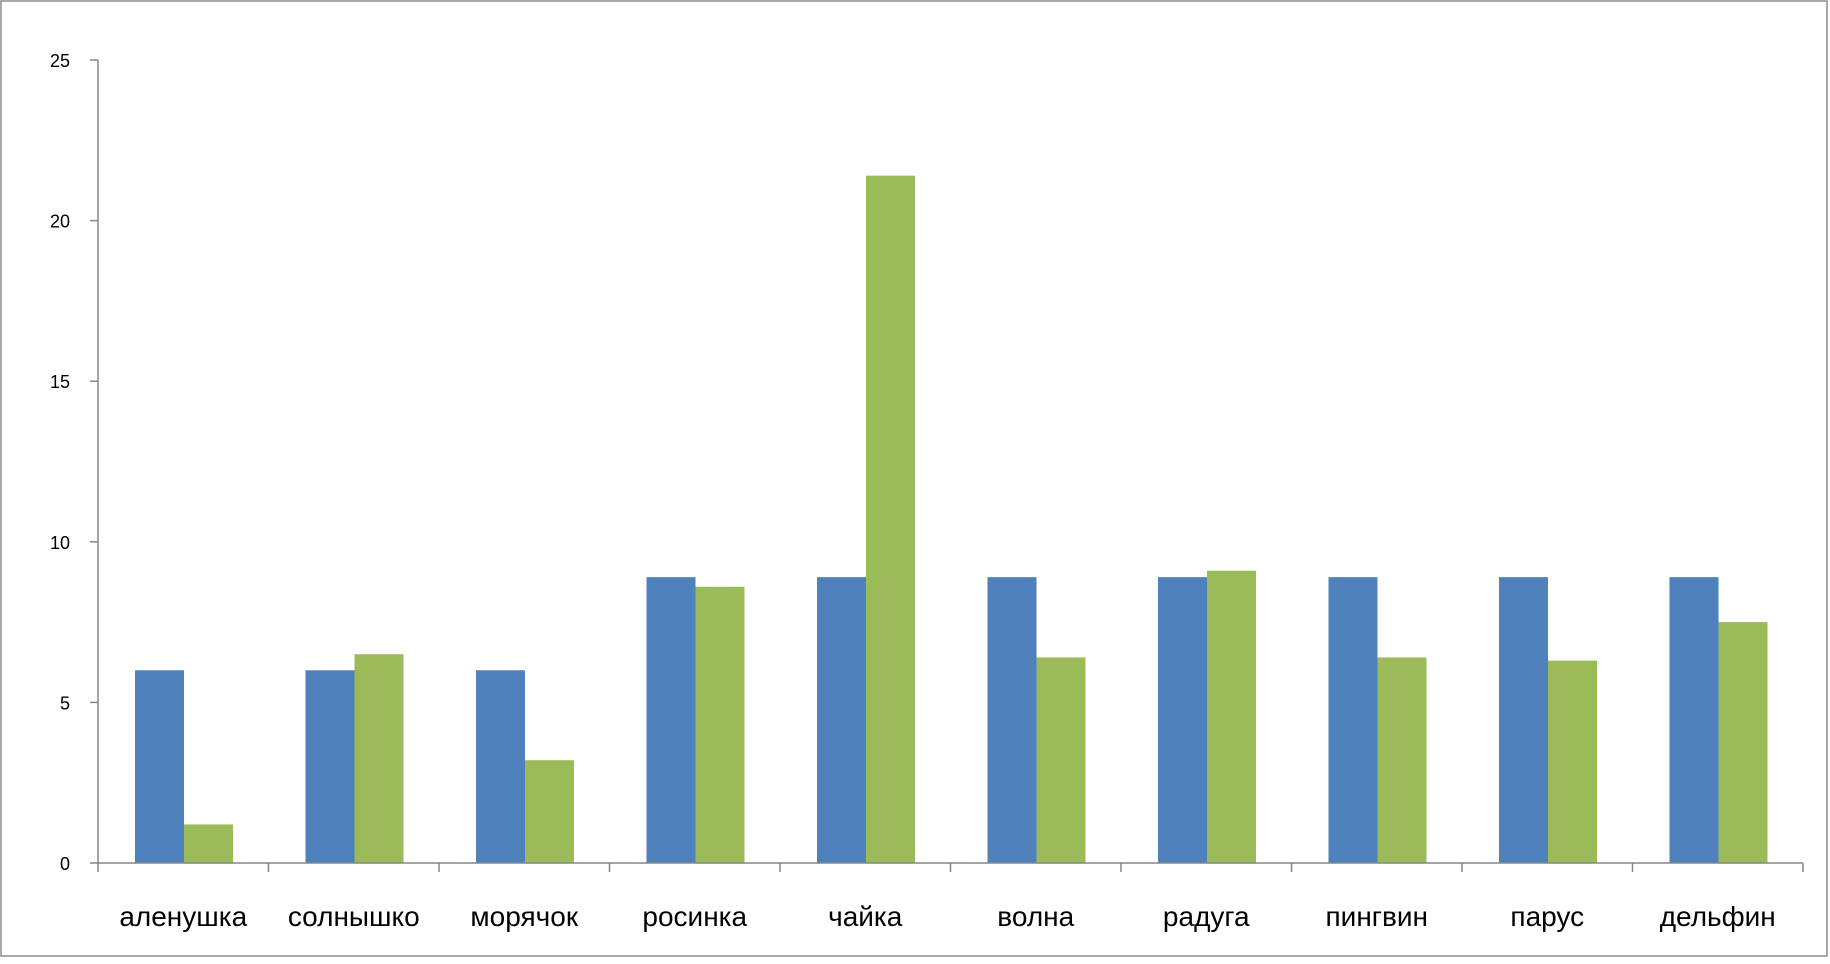 The image size is (1830, 964). Describe the element at coordinates (74, 462) in the screenshot. I see `y-axis: 0 5 10 15 20 25` at that location.